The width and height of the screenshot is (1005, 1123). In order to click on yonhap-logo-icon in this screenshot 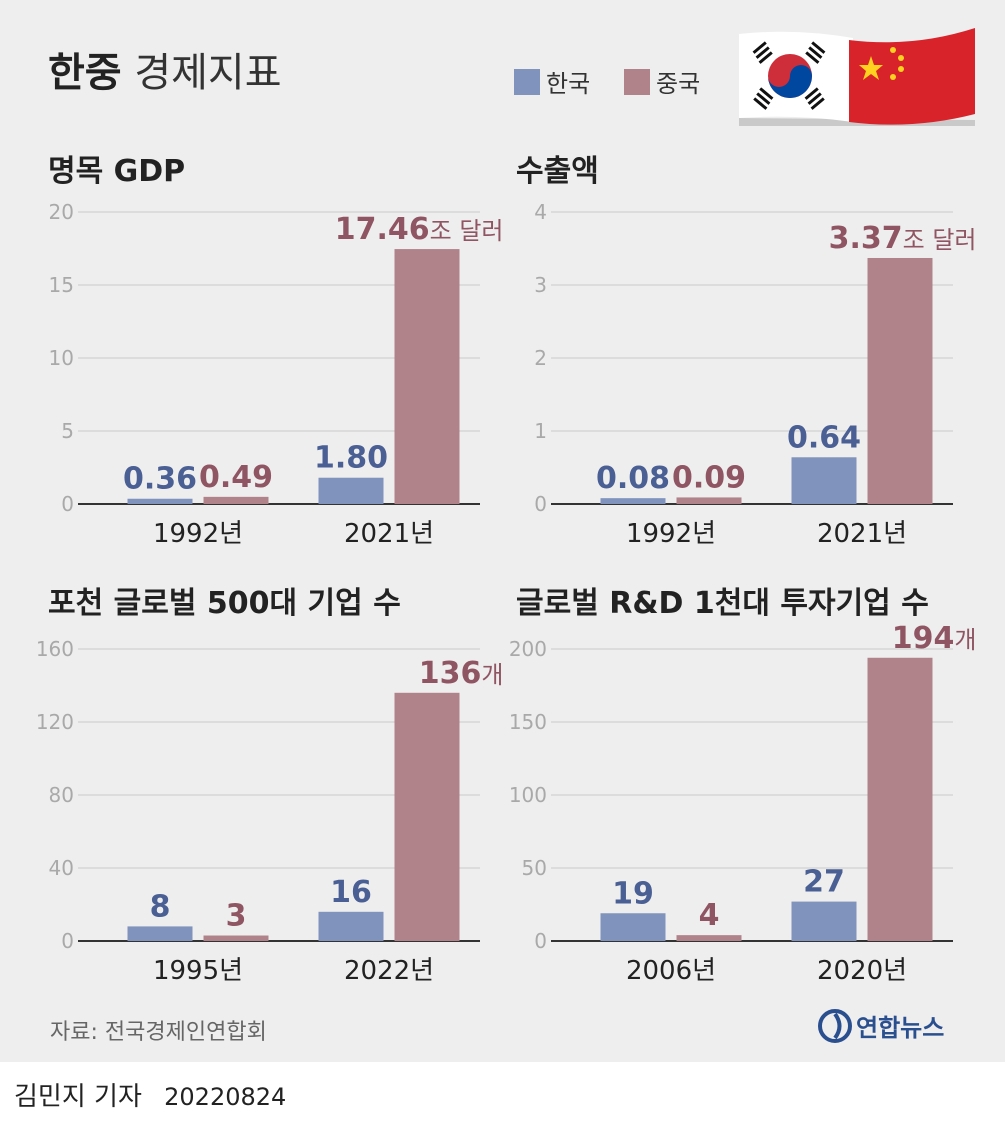, I will do `click(835, 1025)`.